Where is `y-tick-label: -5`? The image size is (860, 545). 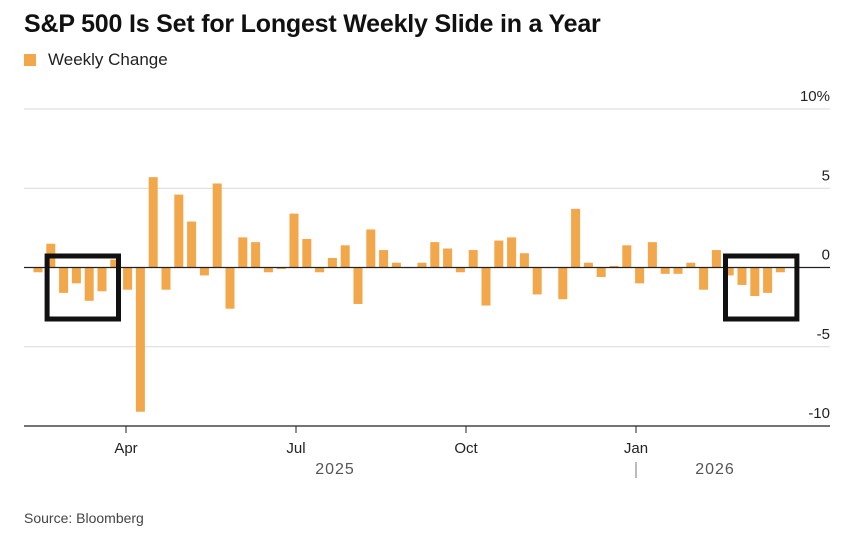
y-tick-label: -5 is located at coordinates (823, 334).